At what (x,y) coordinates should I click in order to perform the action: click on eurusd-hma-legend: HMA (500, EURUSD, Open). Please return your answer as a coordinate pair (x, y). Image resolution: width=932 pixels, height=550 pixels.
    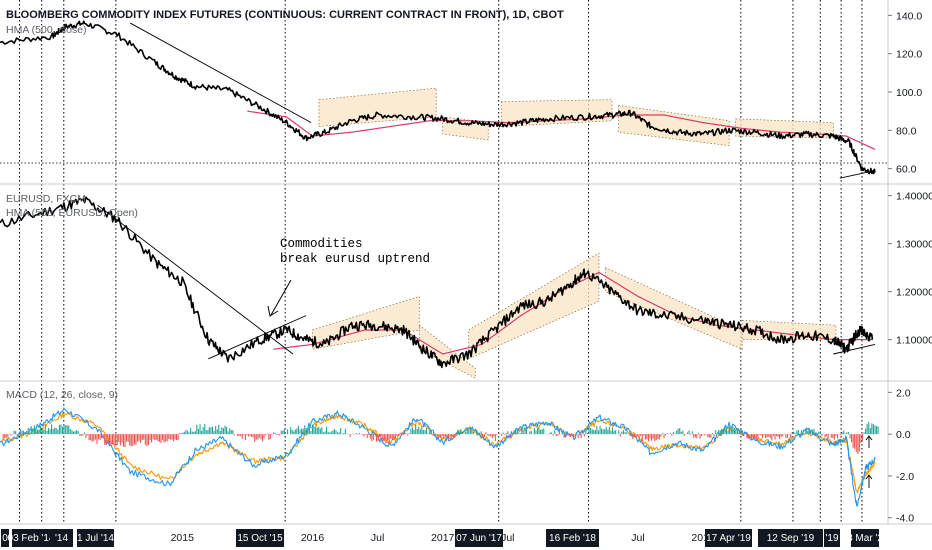
    Looking at the image, I should click on (72, 213).